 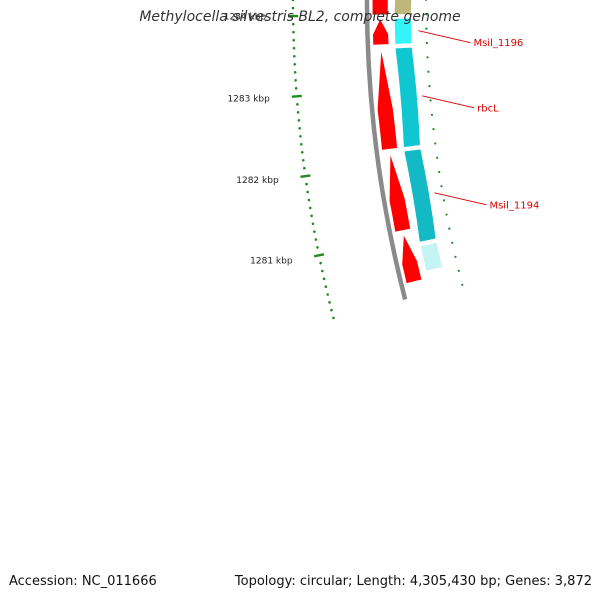 I want to click on plus-strand-track, so click(x=418, y=136).